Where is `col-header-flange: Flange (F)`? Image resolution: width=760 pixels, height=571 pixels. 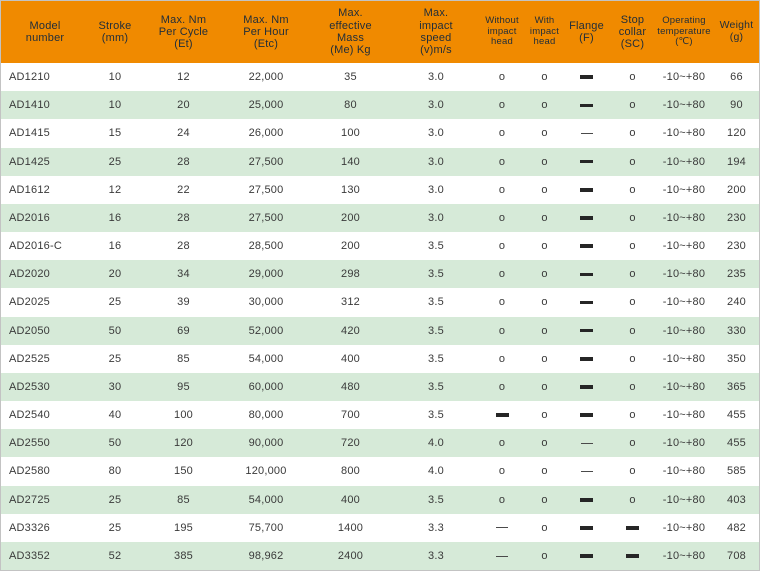 col-header-flange: Flange (F) is located at coordinates (586, 31).